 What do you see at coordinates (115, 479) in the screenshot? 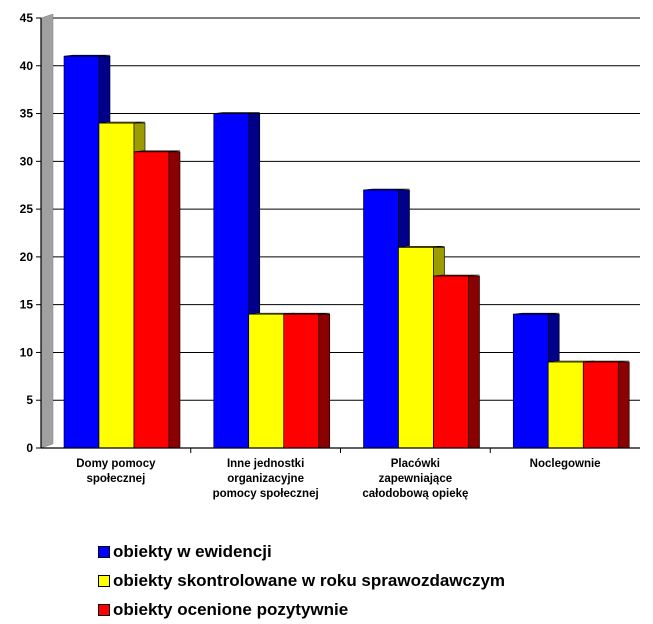
I see `category-label-line: społecznej` at bounding box center [115, 479].